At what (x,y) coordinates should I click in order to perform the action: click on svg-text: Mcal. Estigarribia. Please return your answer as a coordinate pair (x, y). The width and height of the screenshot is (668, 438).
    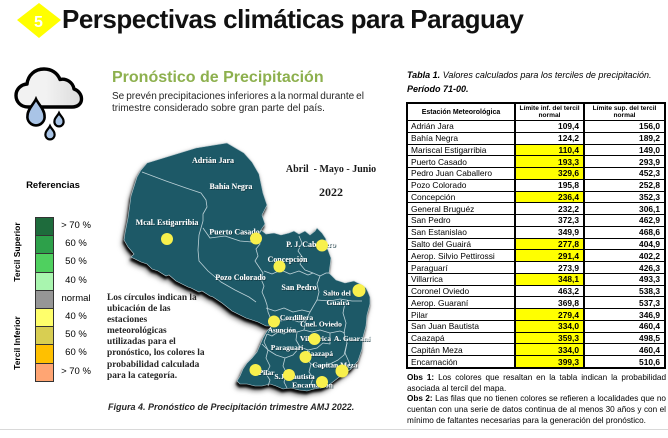
    Looking at the image, I should click on (167, 222).